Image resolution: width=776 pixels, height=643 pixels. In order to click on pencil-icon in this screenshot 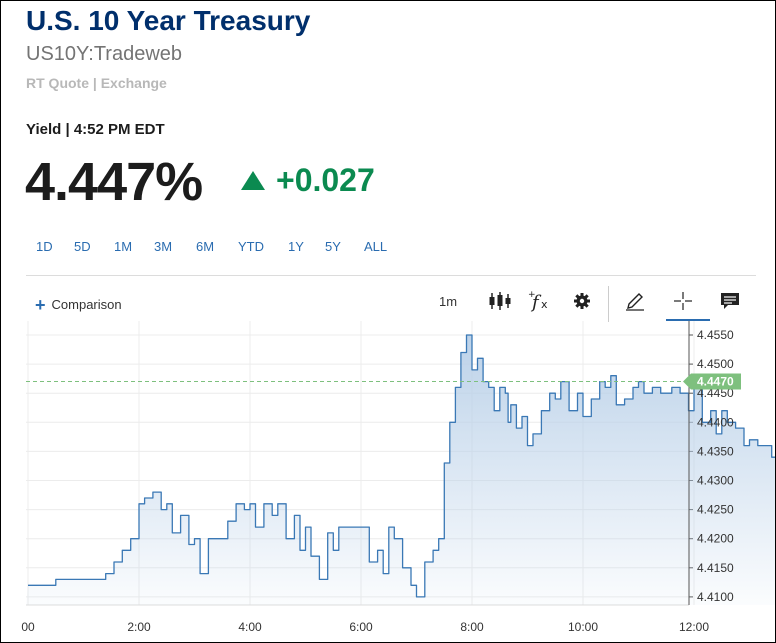, I will do `click(635, 302)`.